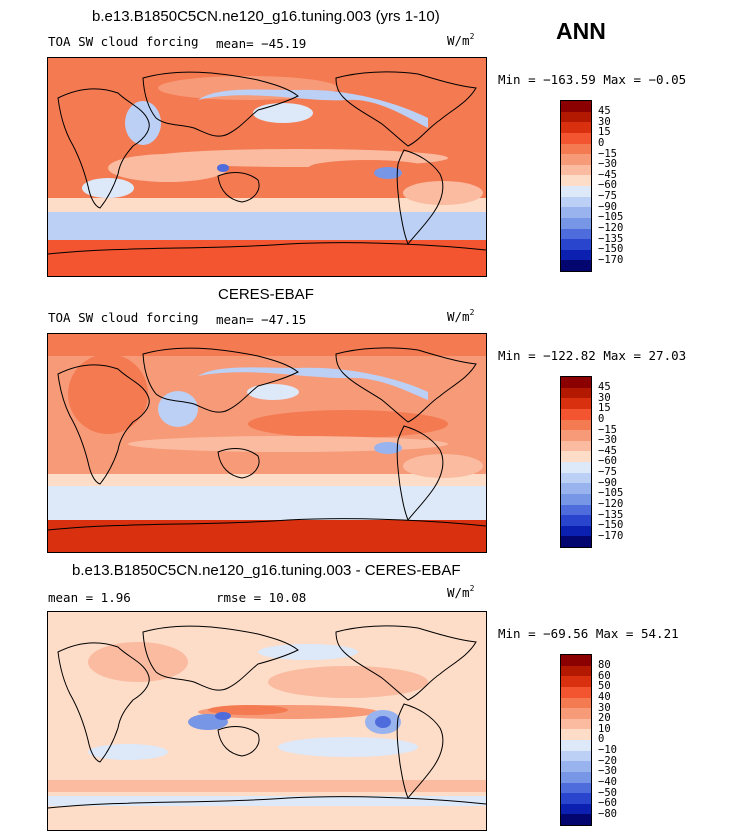 Image resolution: width=733 pixels, height=835 pixels. What do you see at coordinates (607, 750) in the screenshot?
I see `panel-3-colorbar-label: −10` at bounding box center [607, 750].